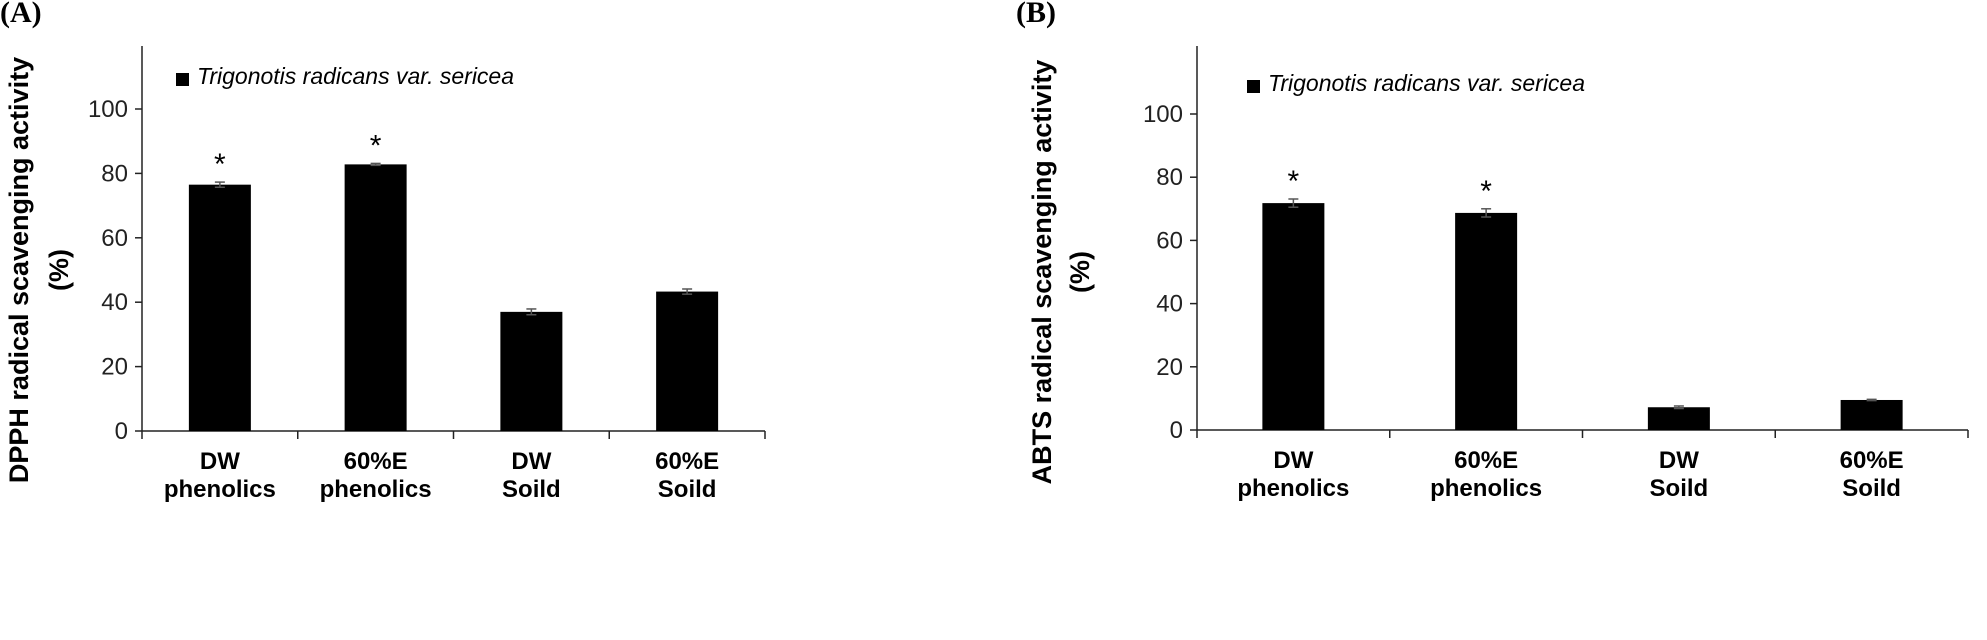  What do you see at coordinates (21, 14) in the screenshot?
I see `panel-label: (A)` at bounding box center [21, 14].